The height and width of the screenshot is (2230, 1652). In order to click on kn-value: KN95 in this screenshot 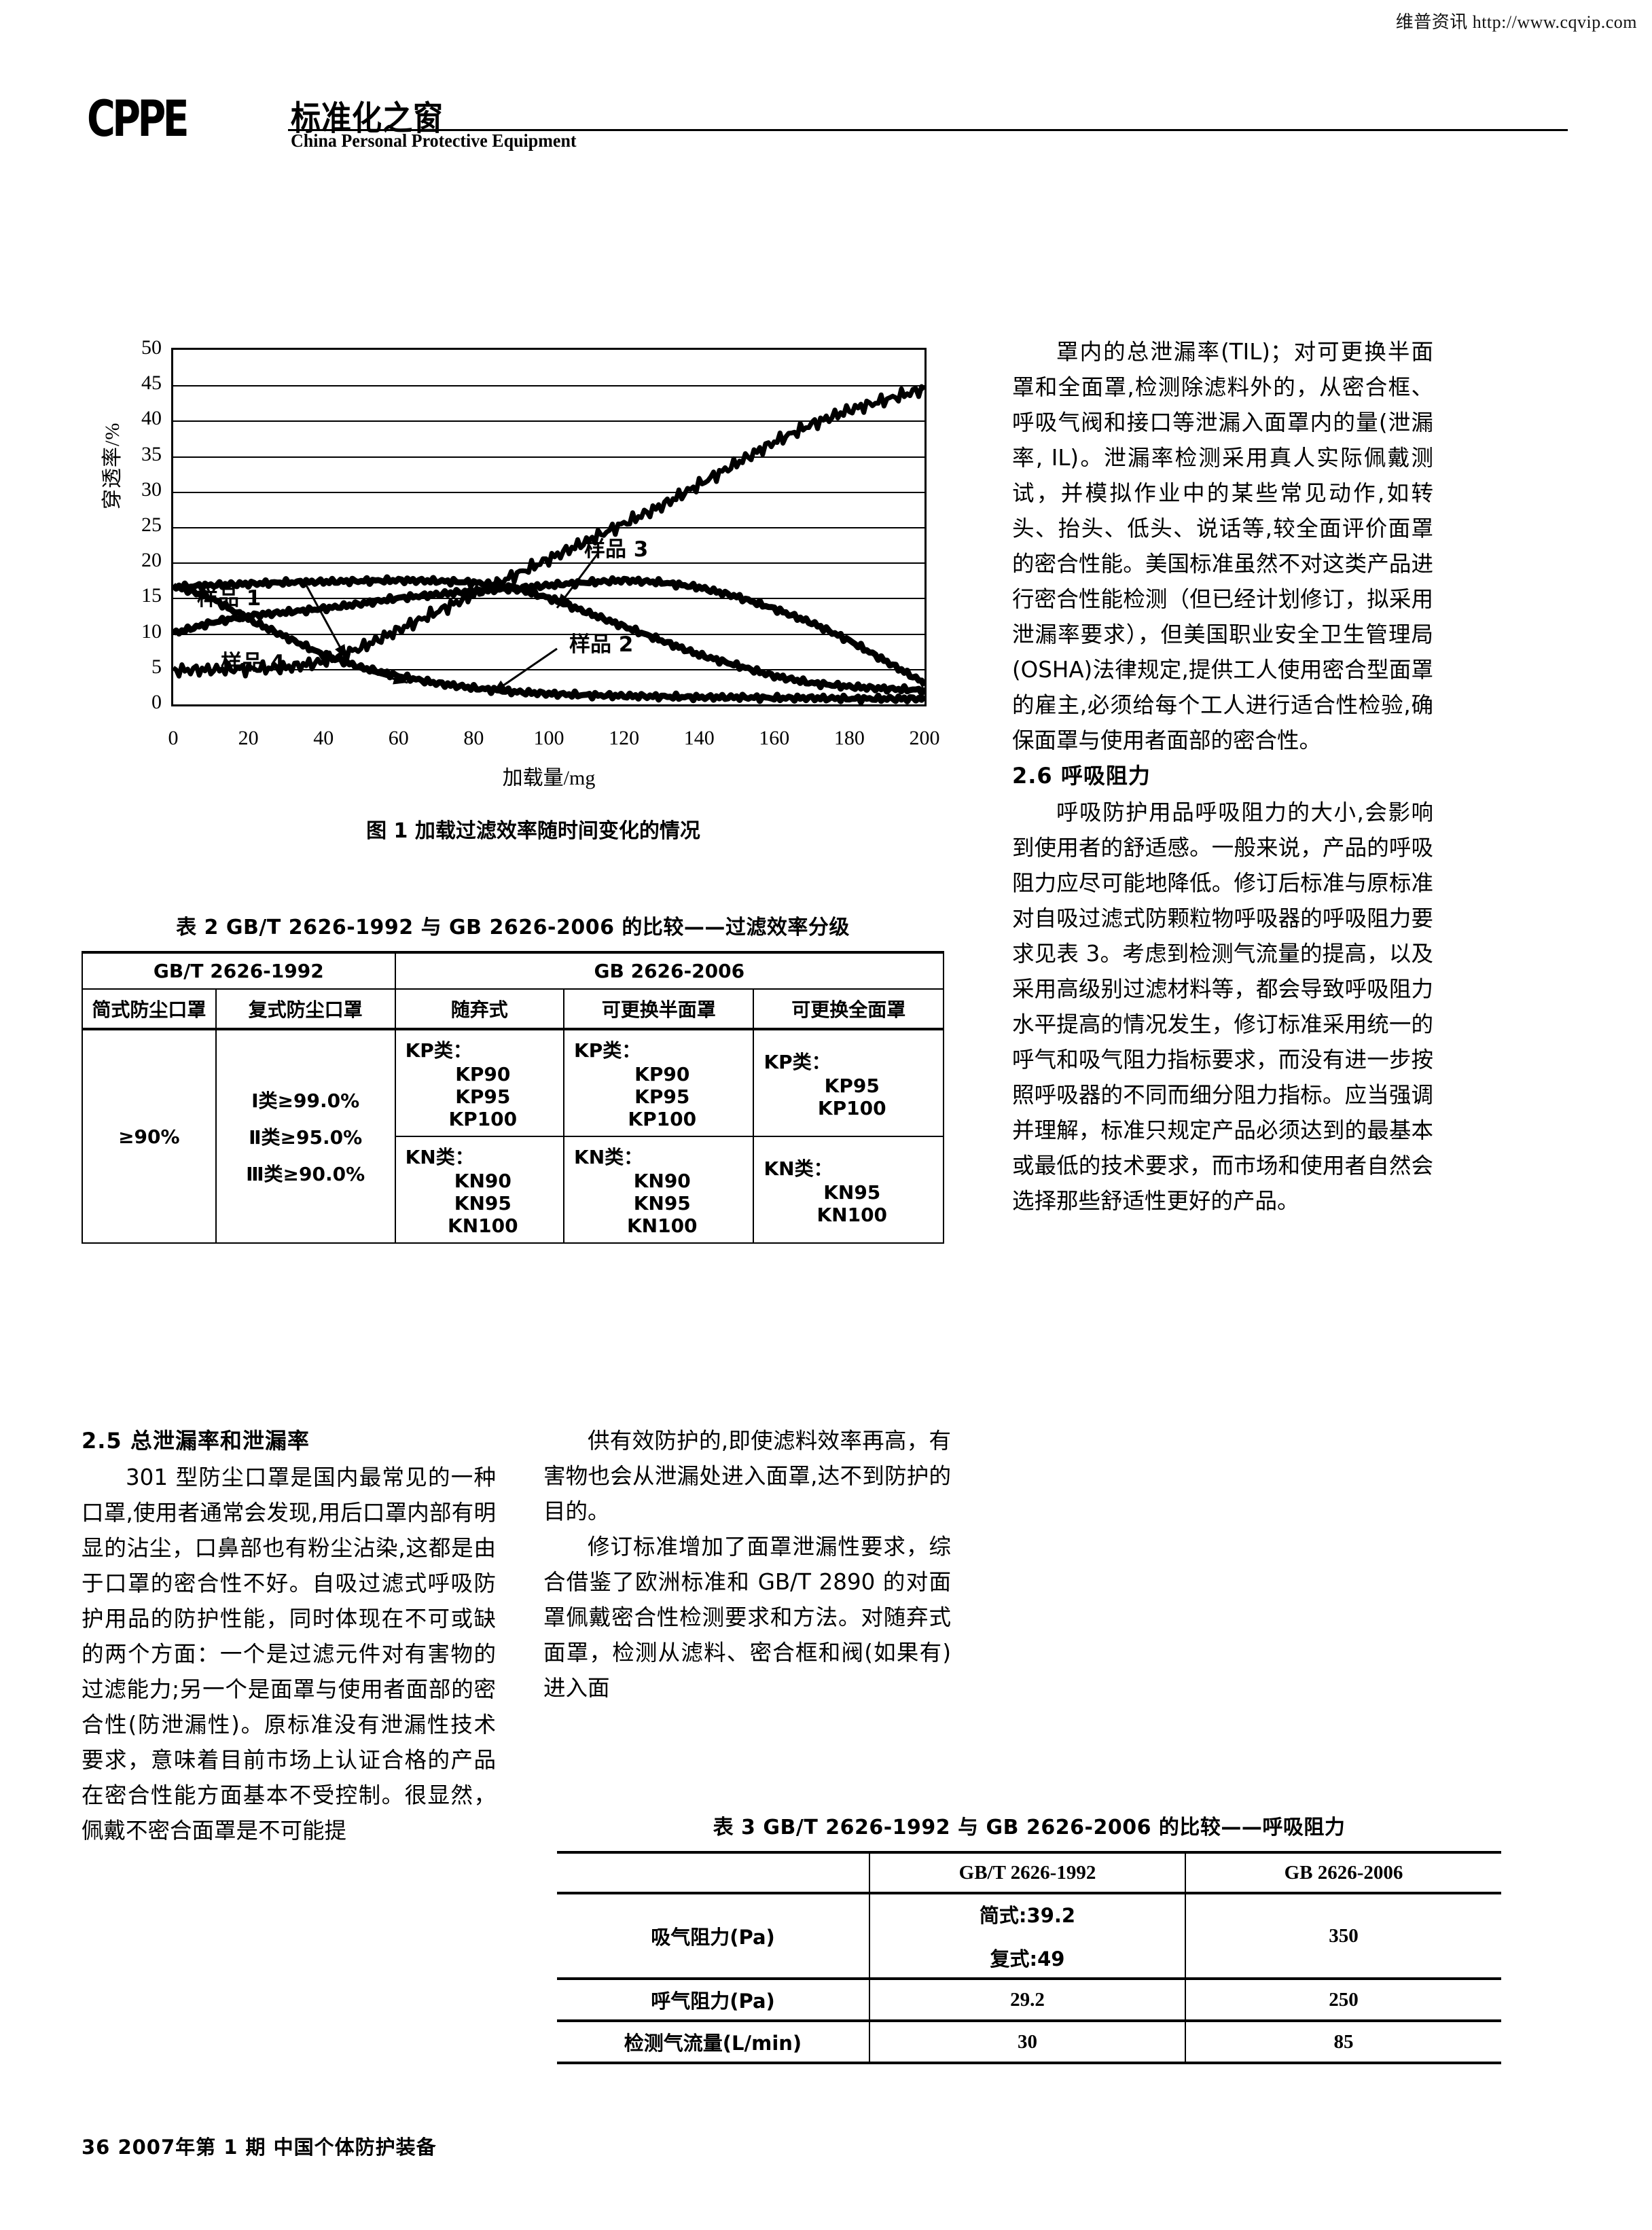, I will do `click(852, 1192)`.